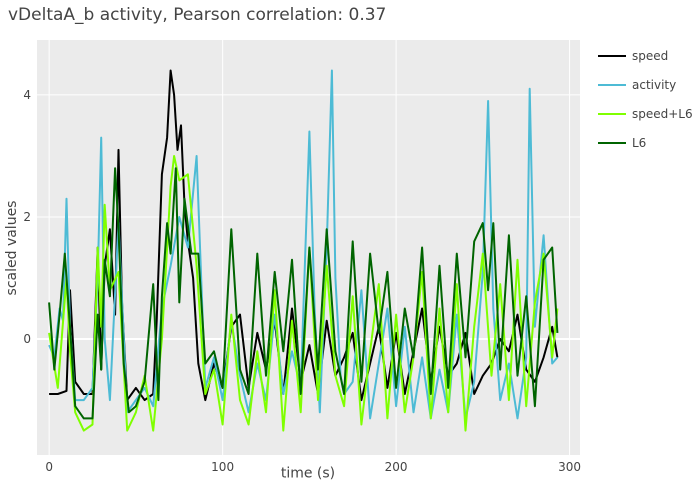 This screenshot has width=700, height=504. Describe the element at coordinates (27, 95) in the screenshot. I see `y-tick-label: 4` at that location.